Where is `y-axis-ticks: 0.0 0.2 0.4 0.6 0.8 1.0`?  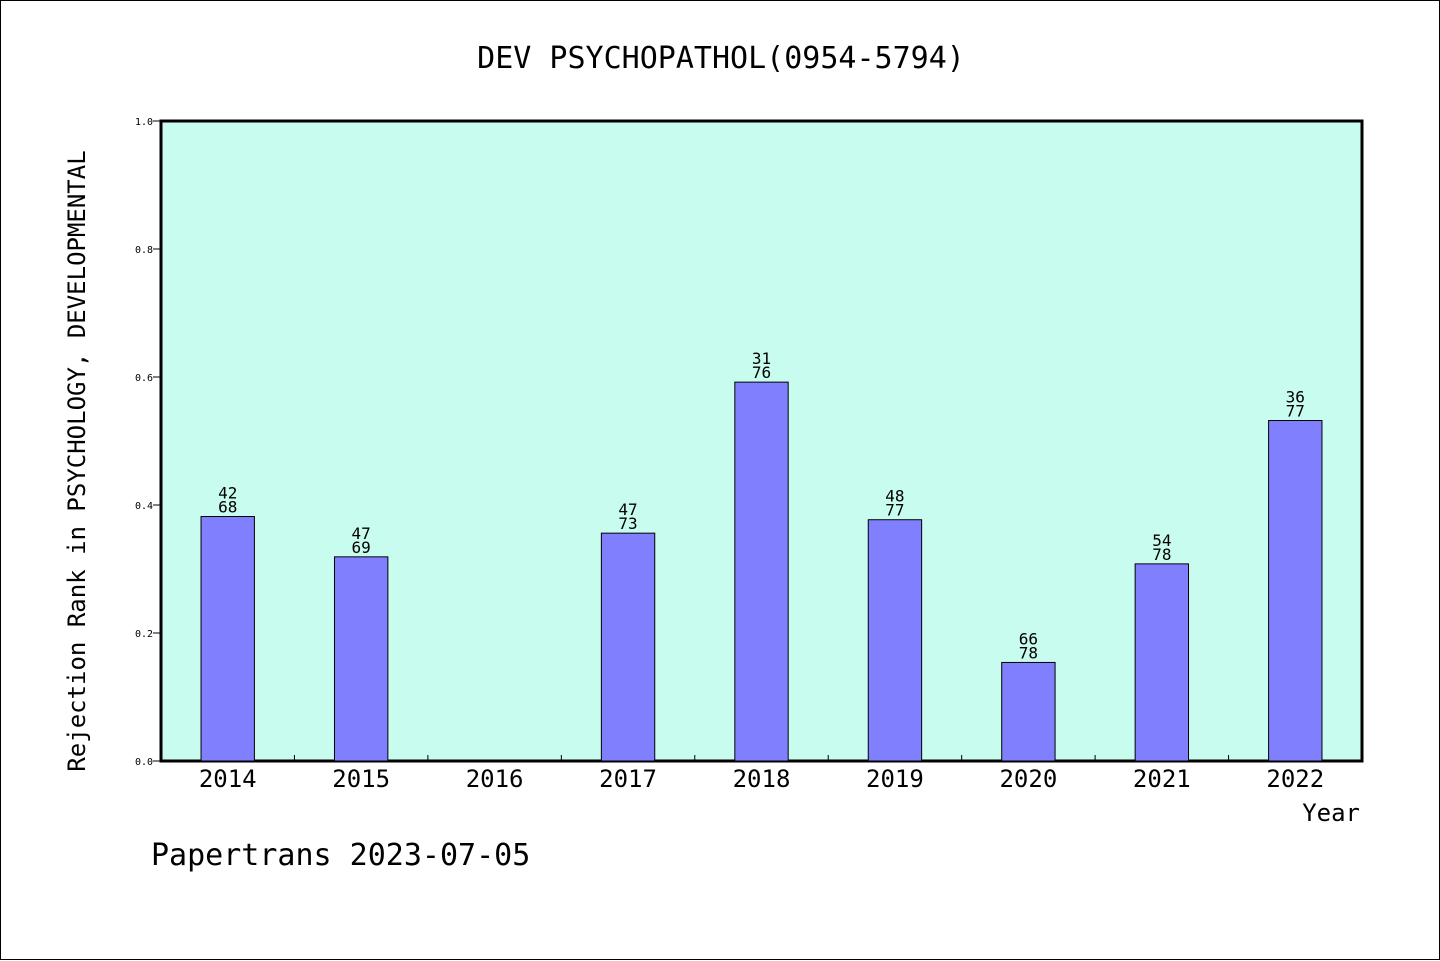 y-axis-ticks: 0.0 0.2 0.4 0.6 0.8 1.0 is located at coordinates (148, 442).